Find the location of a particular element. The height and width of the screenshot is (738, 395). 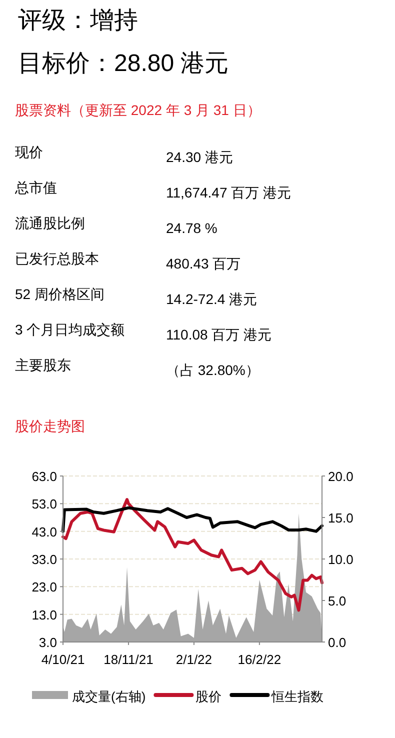

text: 现价 is located at coordinates (29, 152).